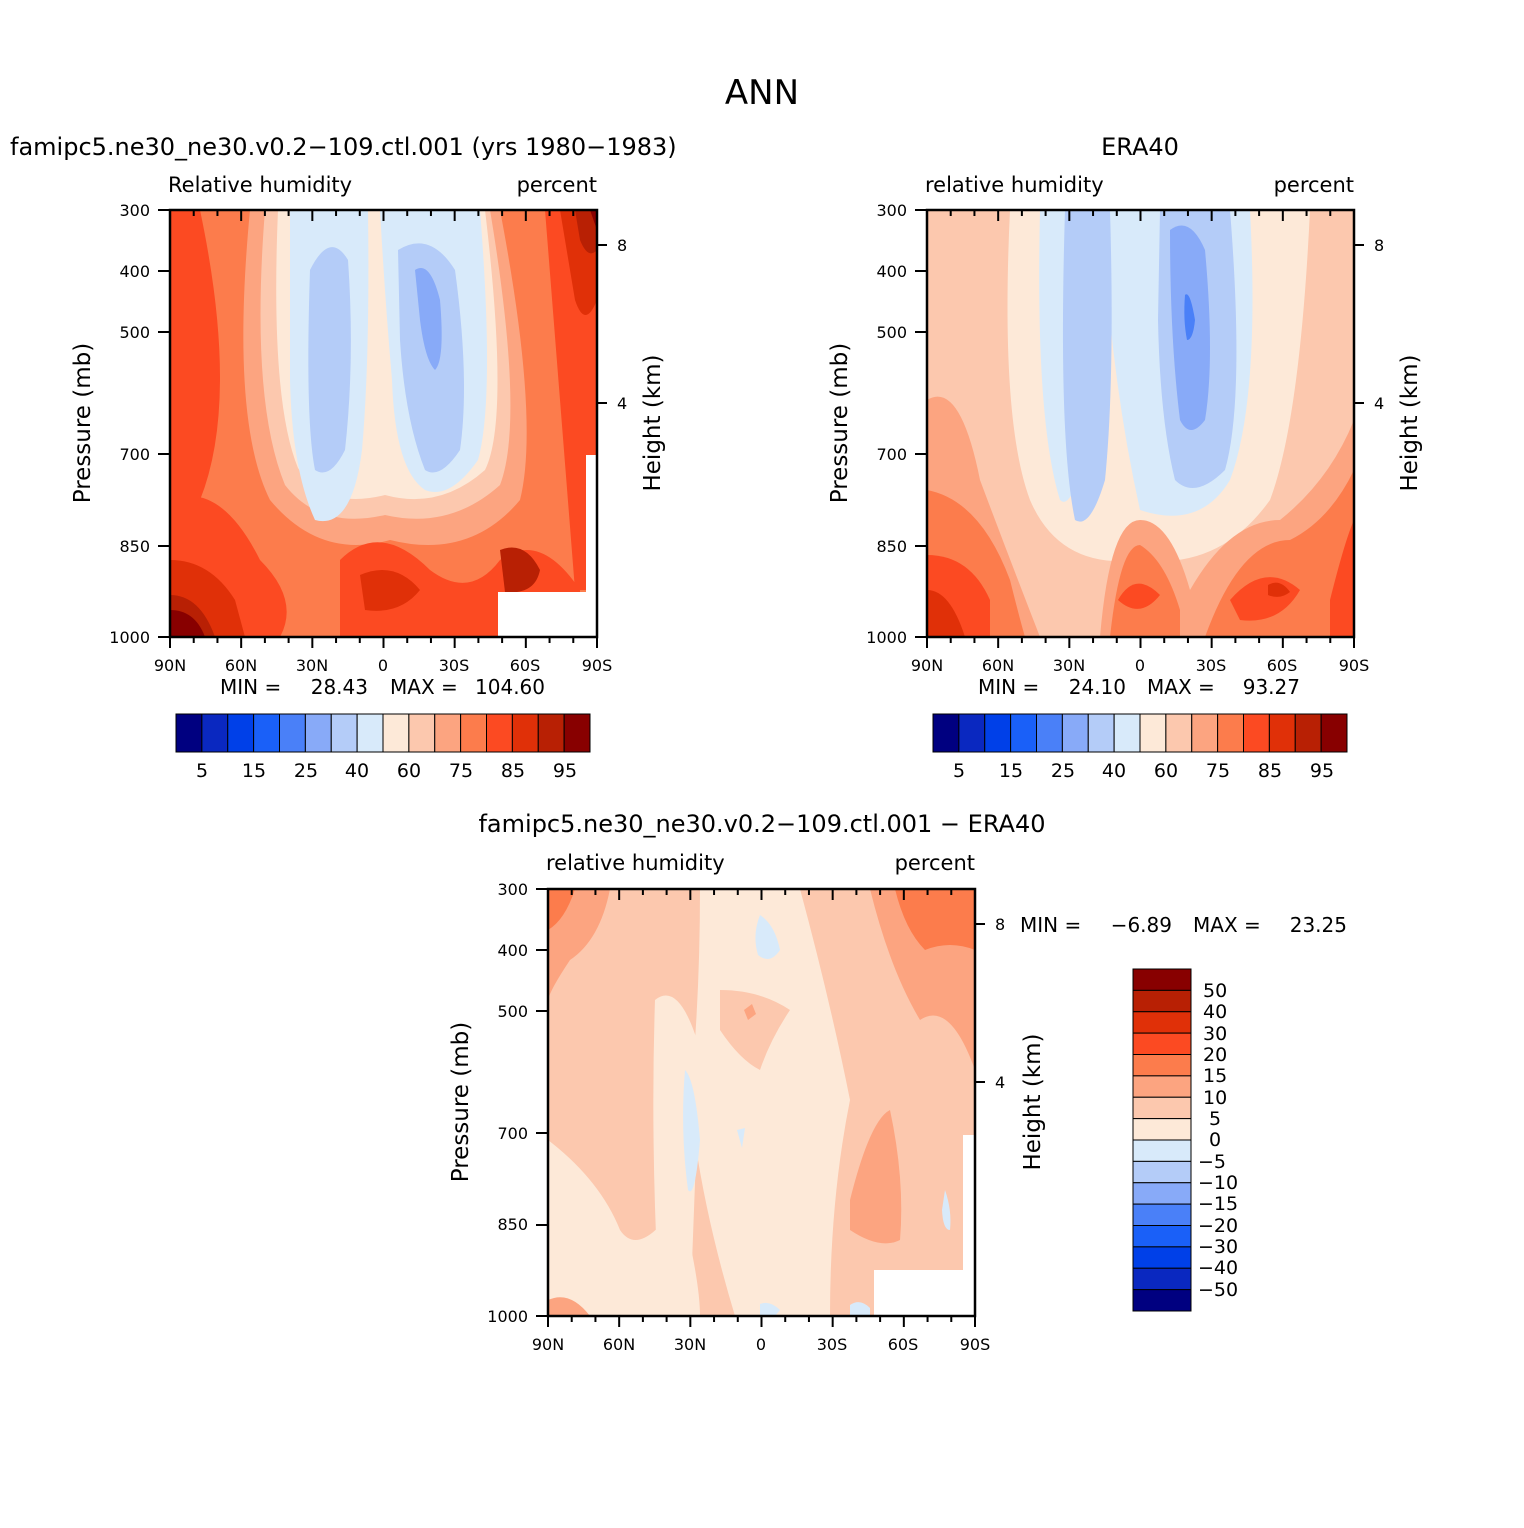  Describe the element at coordinates (891, 546) in the screenshot. I see `panel-era40-ytick: 850` at that location.